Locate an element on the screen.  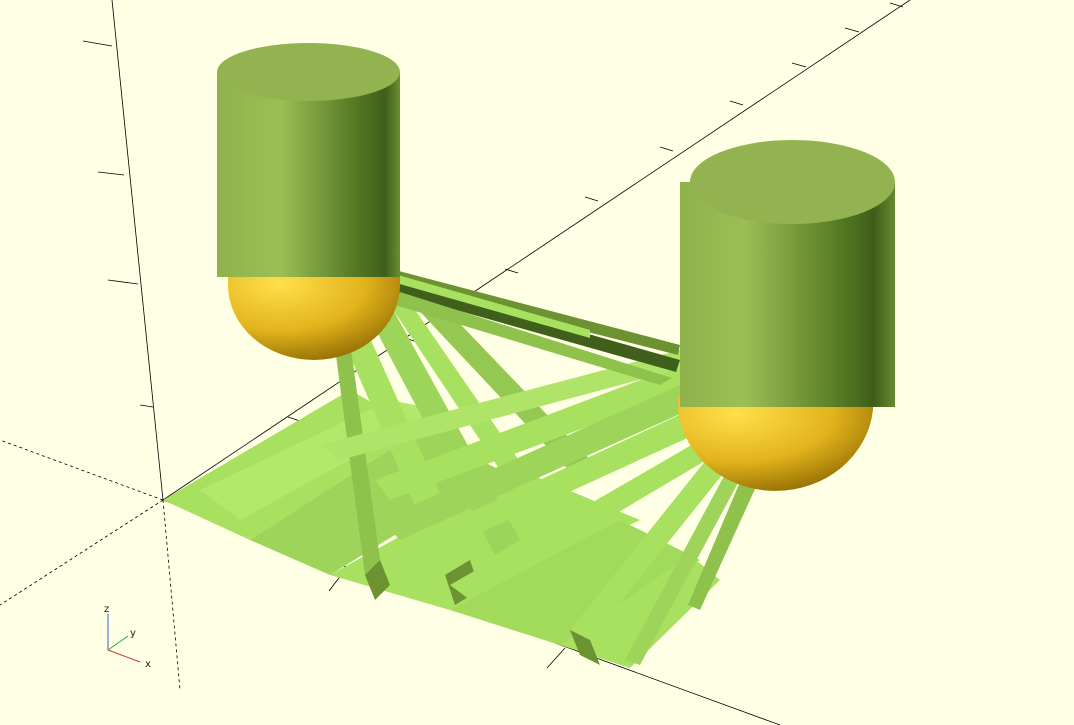
axis-indicator: z y x is located at coordinates (127, 637).